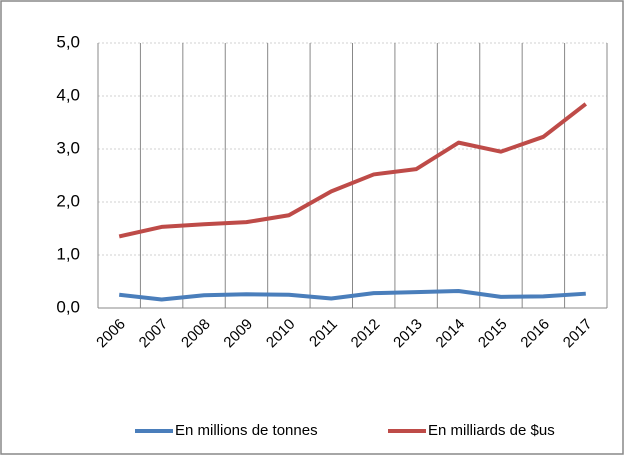 The width and height of the screenshot is (624, 455). I want to click on series-line, so click(352, 295).